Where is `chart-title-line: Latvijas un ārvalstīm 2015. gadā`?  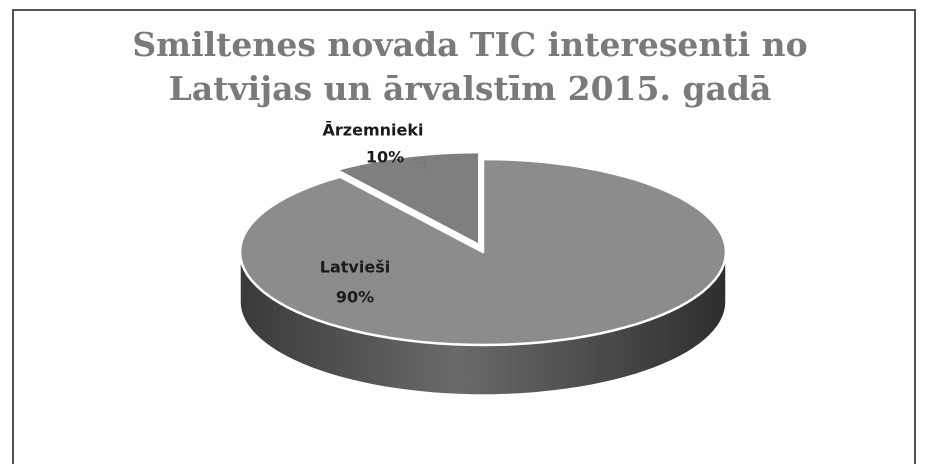
chart-title-line: Latvijas un ārvalstīm 2015. gadā is located at coordinates (470, 88).